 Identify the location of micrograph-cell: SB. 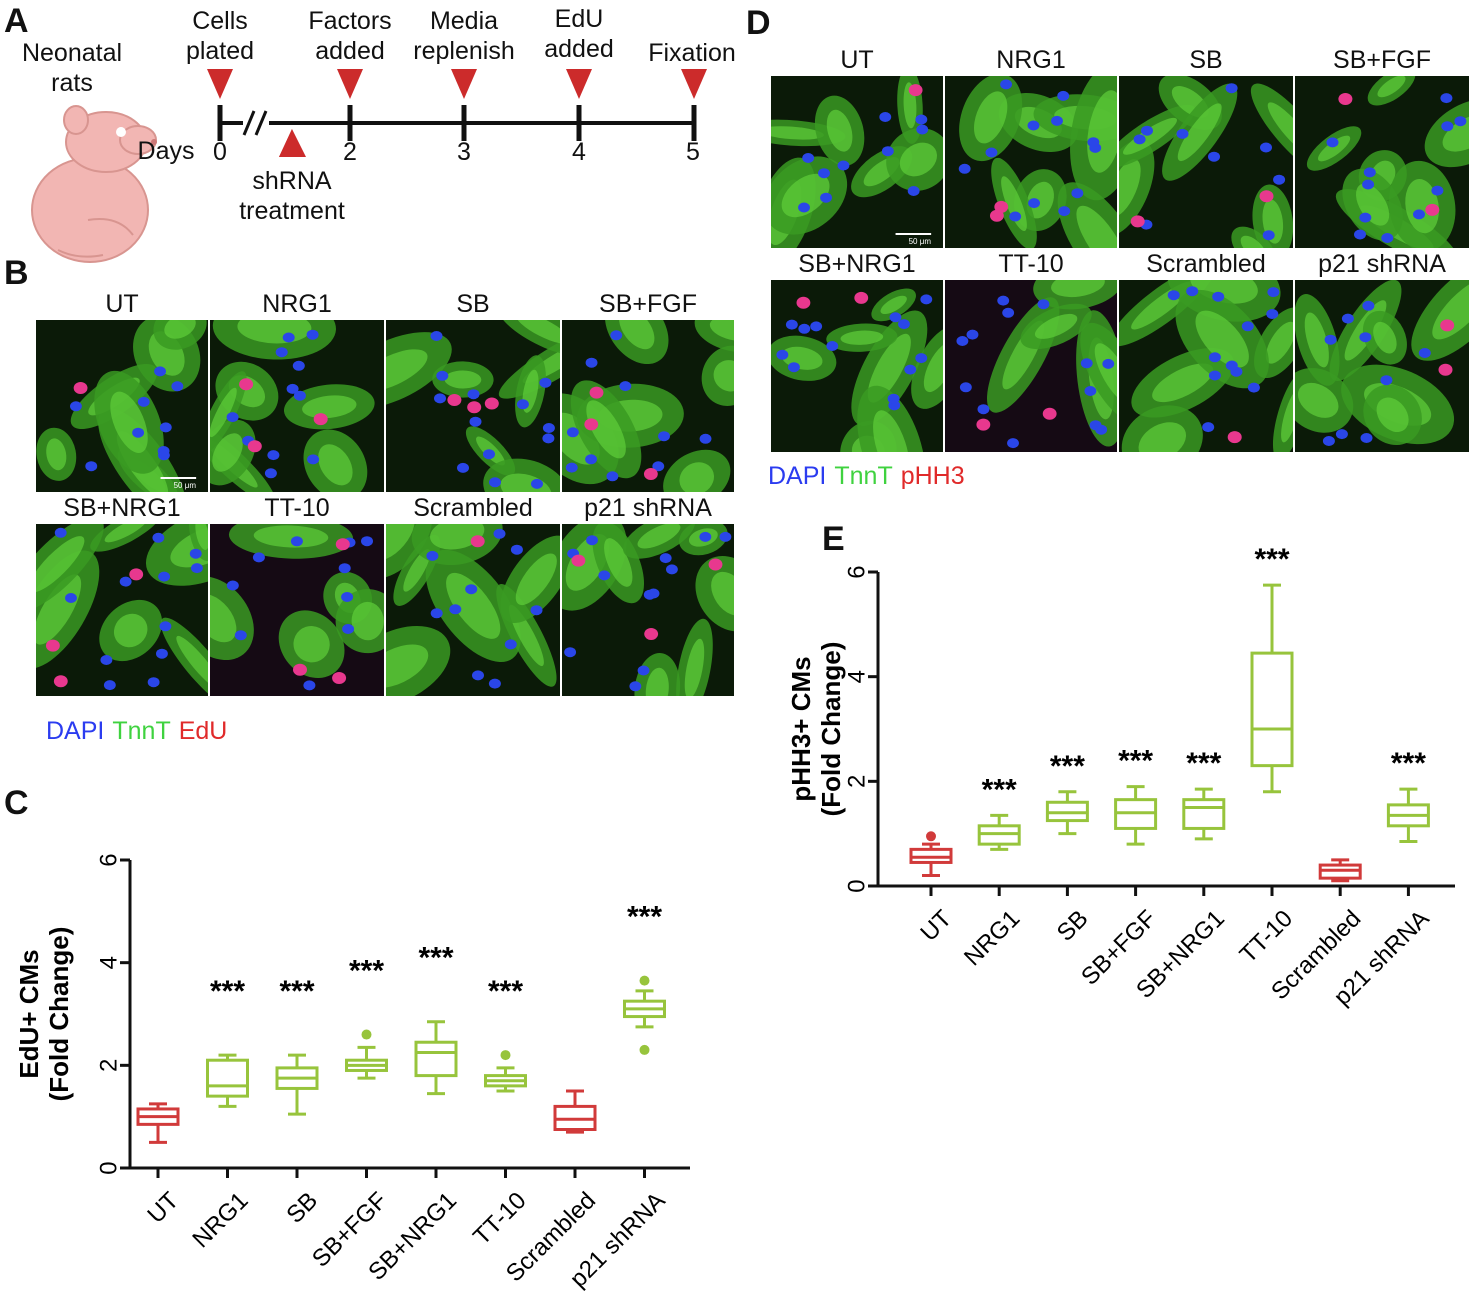
(1206, 146).